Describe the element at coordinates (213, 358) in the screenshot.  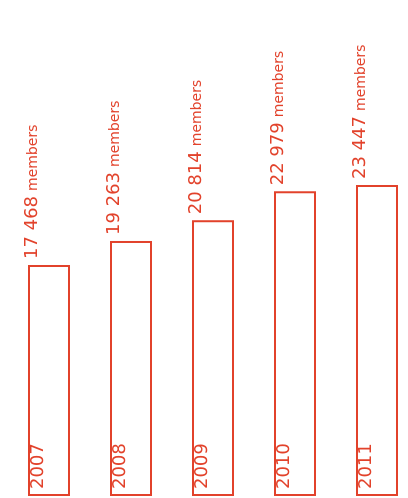
I see `bar-2009` at that location.